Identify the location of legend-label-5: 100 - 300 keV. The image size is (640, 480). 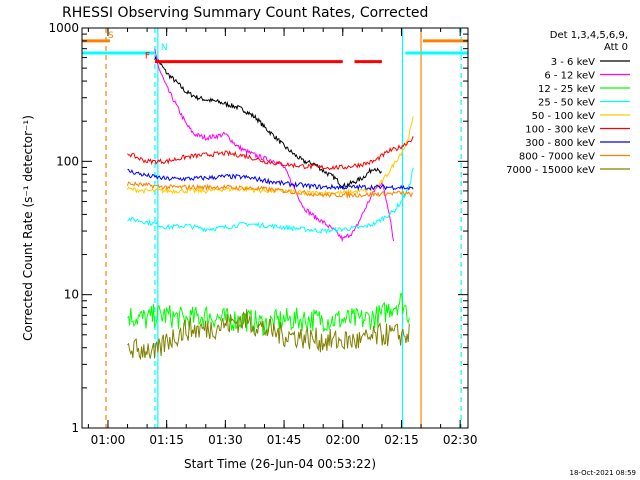
(560, 130).